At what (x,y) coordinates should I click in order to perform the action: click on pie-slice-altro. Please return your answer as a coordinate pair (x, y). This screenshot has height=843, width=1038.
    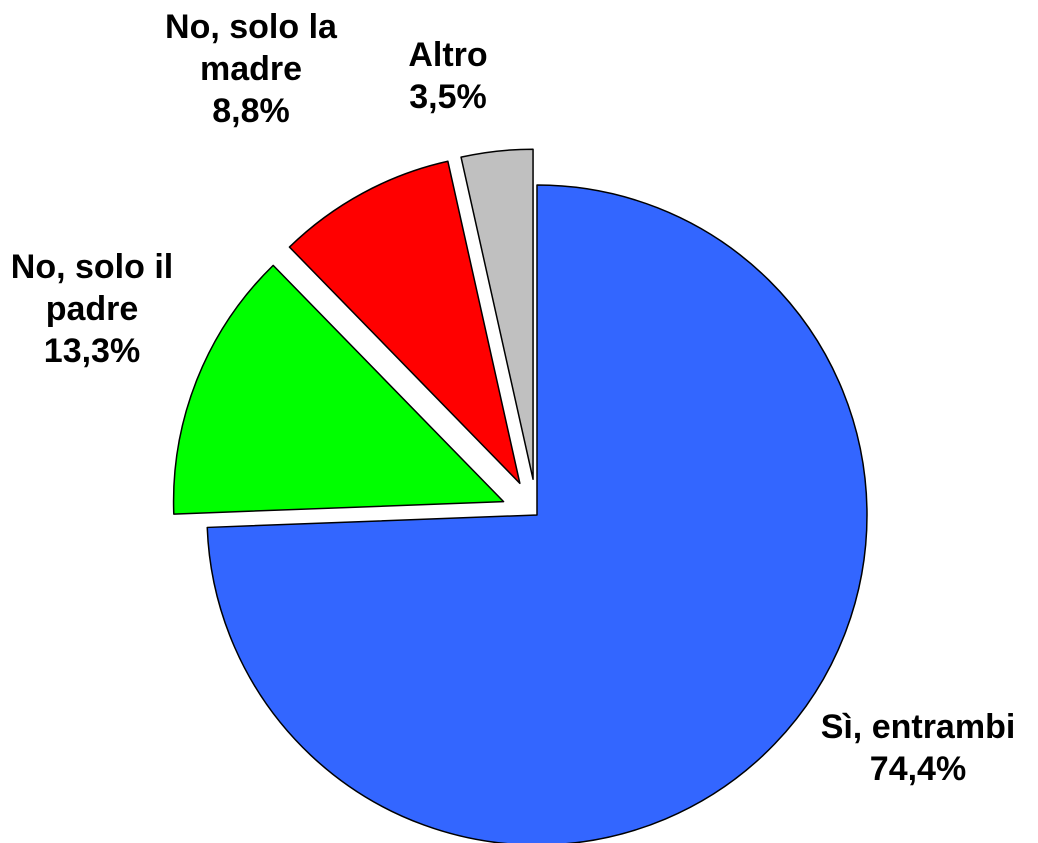
    Looking at the image, I should click on (497, 314).